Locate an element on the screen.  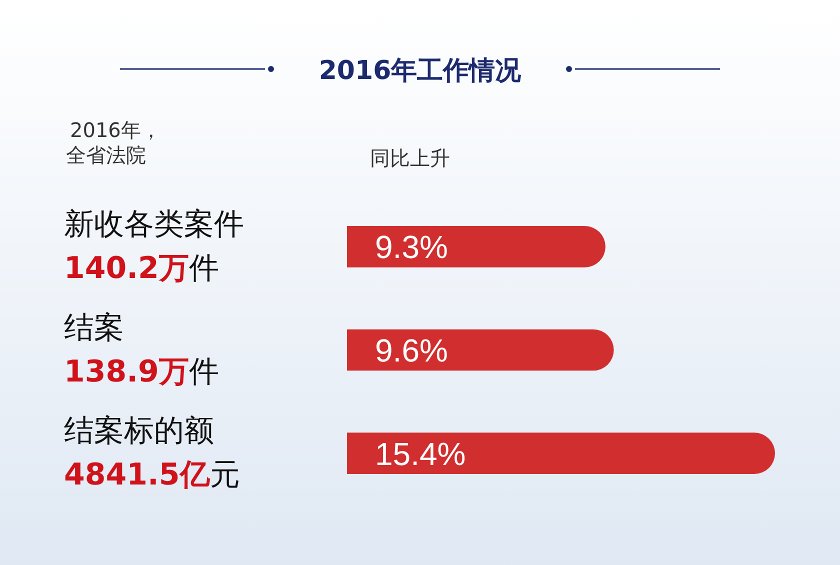
data-label: 9.6% is located at coordinates (411, 350).